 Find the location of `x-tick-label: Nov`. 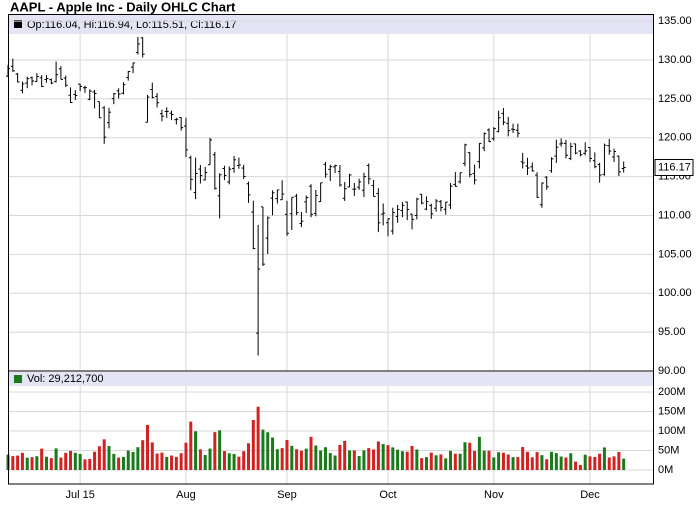

x-tick-label: Nov is located at coordinates (494, 495).